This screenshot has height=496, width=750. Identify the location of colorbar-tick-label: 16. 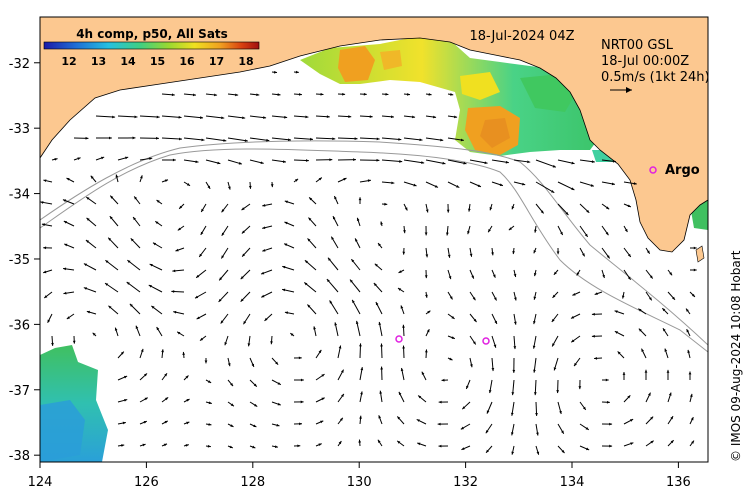
(187, 61).